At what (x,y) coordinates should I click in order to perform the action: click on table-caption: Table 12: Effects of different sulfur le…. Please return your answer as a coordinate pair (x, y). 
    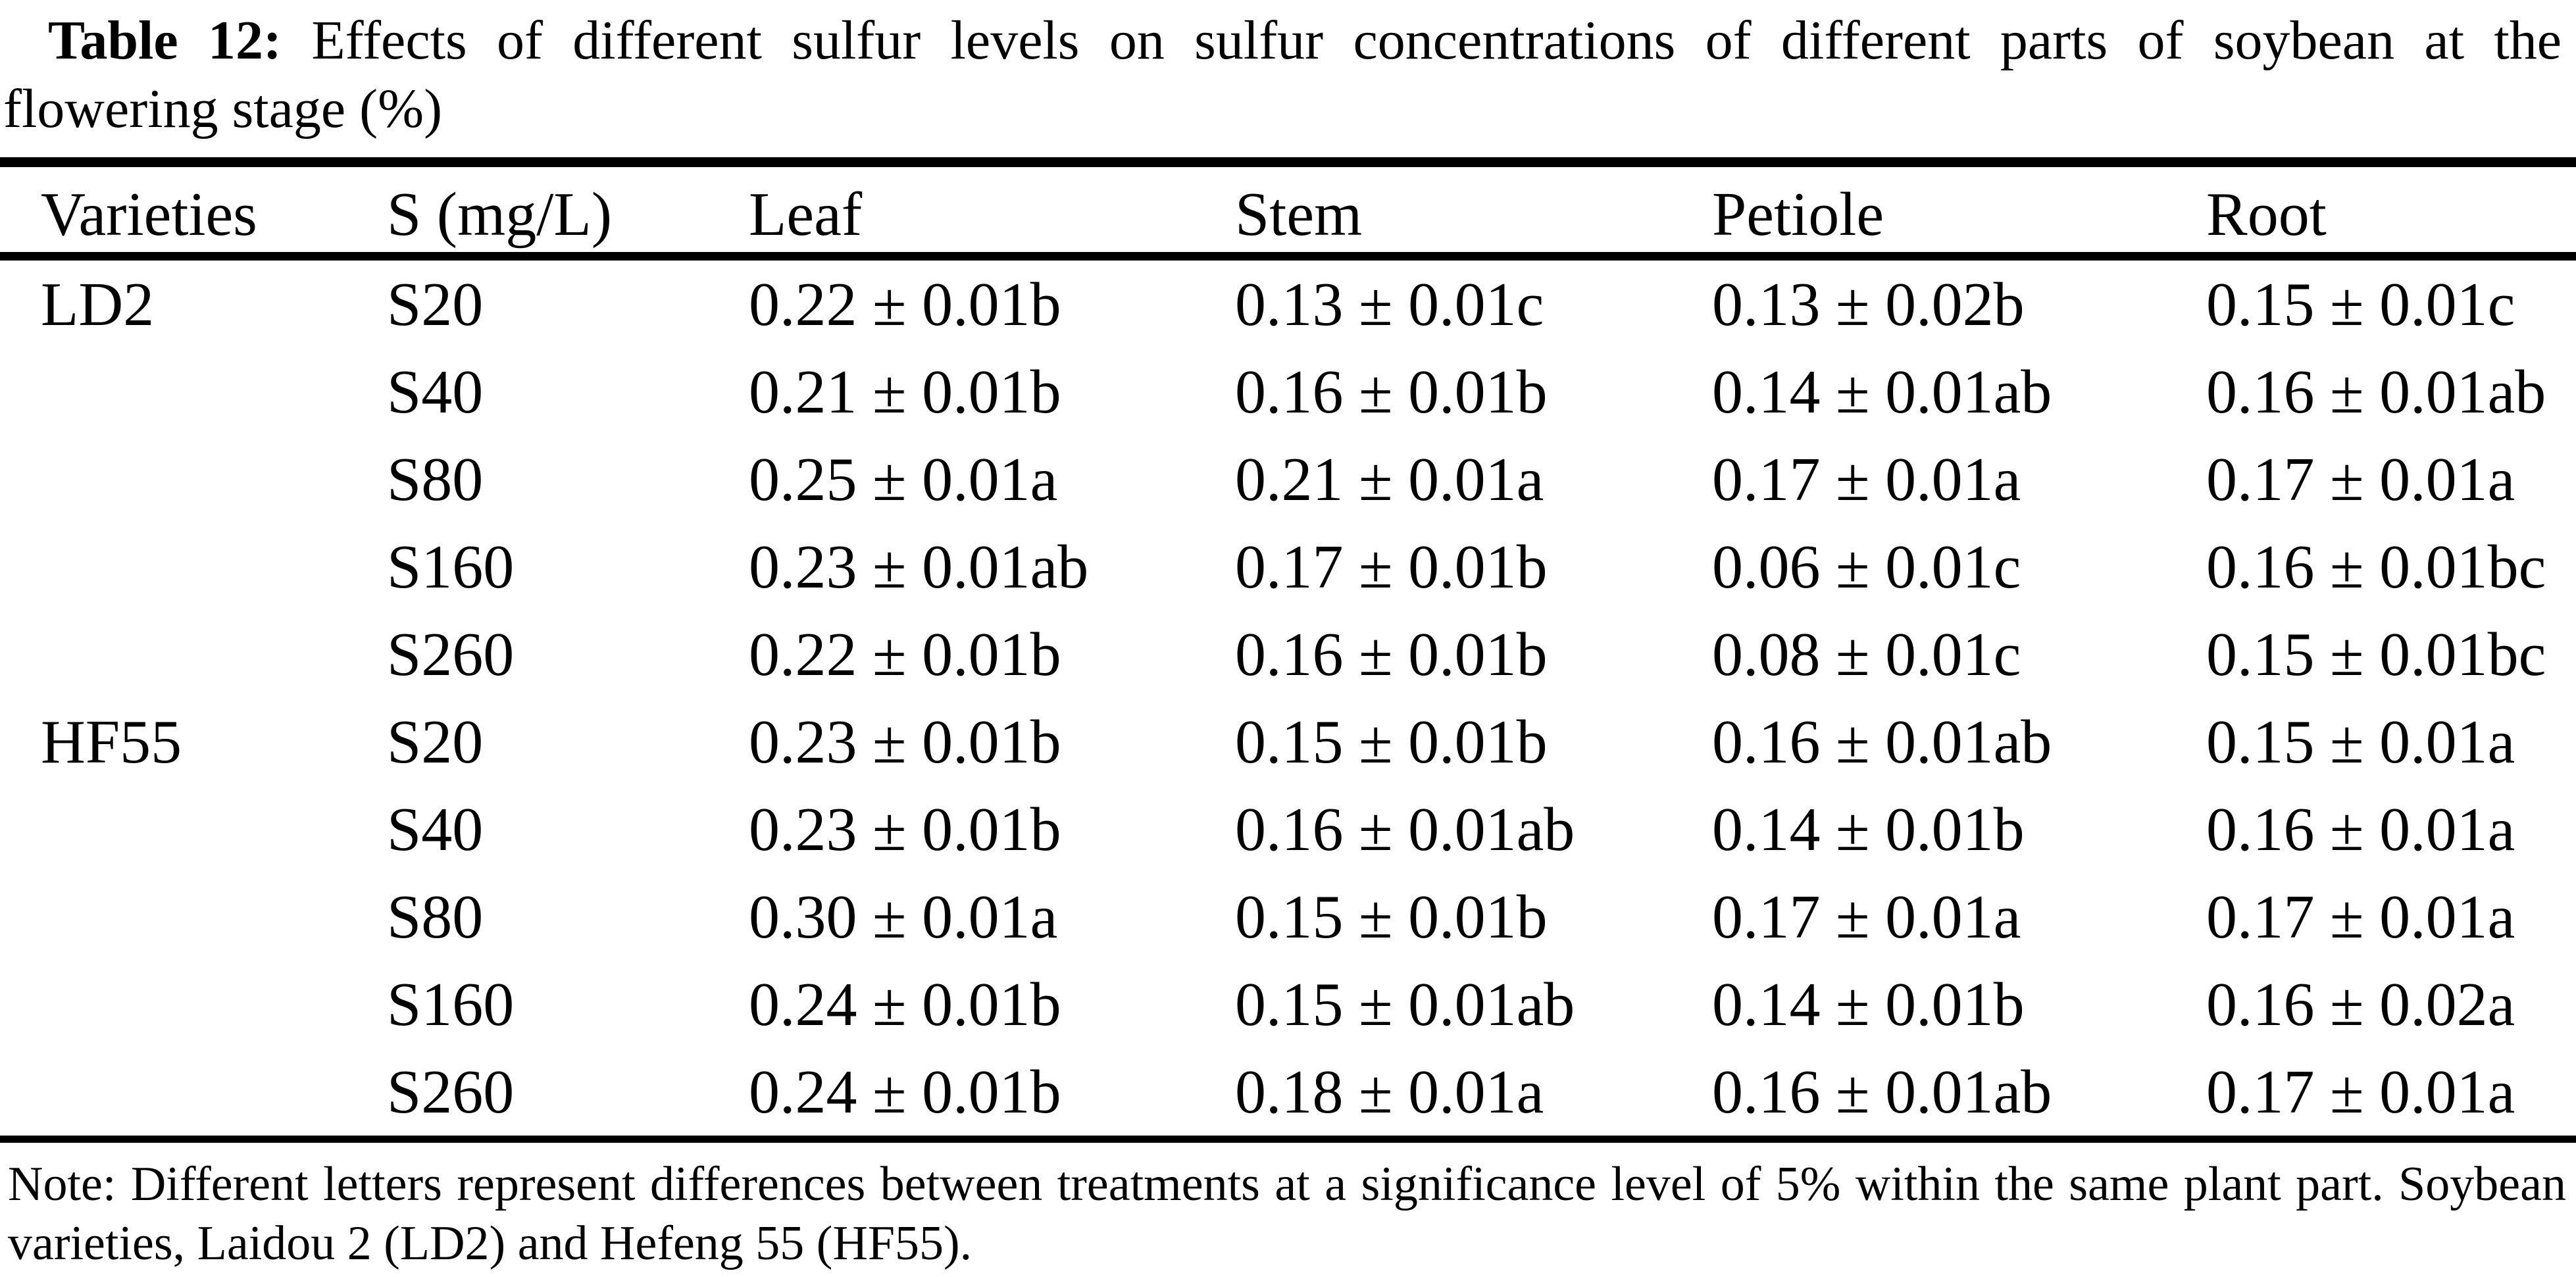
    Looking at the image, I should click on (1288, 72).